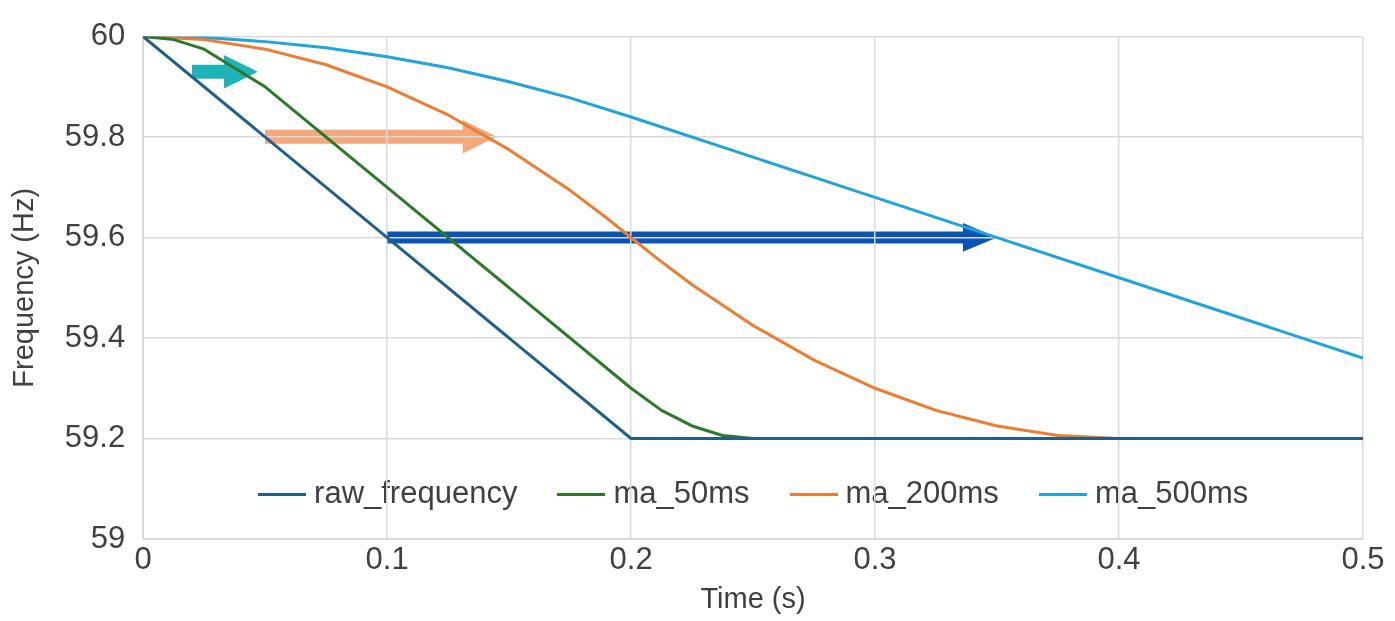 This screenshot has width=1395, height=621. I want to click on y-tick-label: 59, so click(108, 537).